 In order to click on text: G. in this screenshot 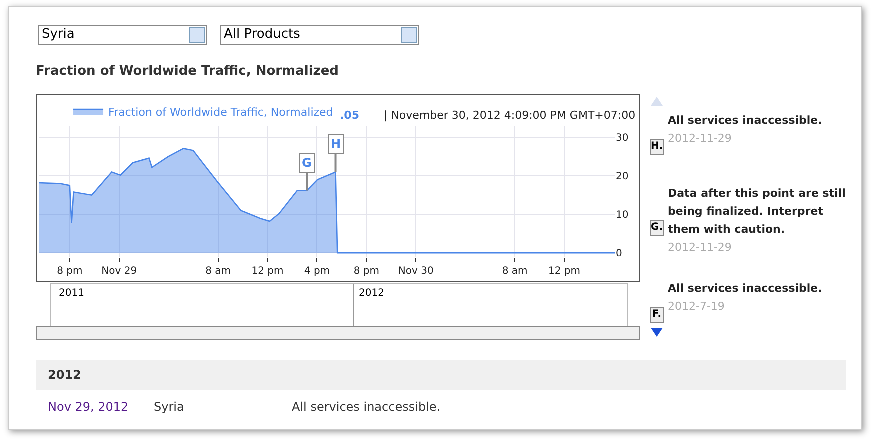, I will do `click(657, 228)`.